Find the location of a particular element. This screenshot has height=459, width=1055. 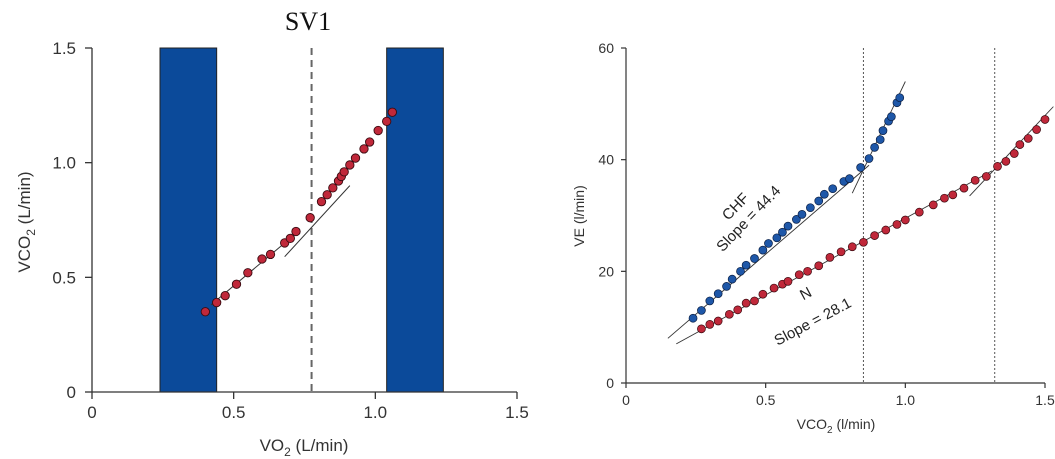

right-x-tick-label: 1.0 is located at coordinates (906, 400).